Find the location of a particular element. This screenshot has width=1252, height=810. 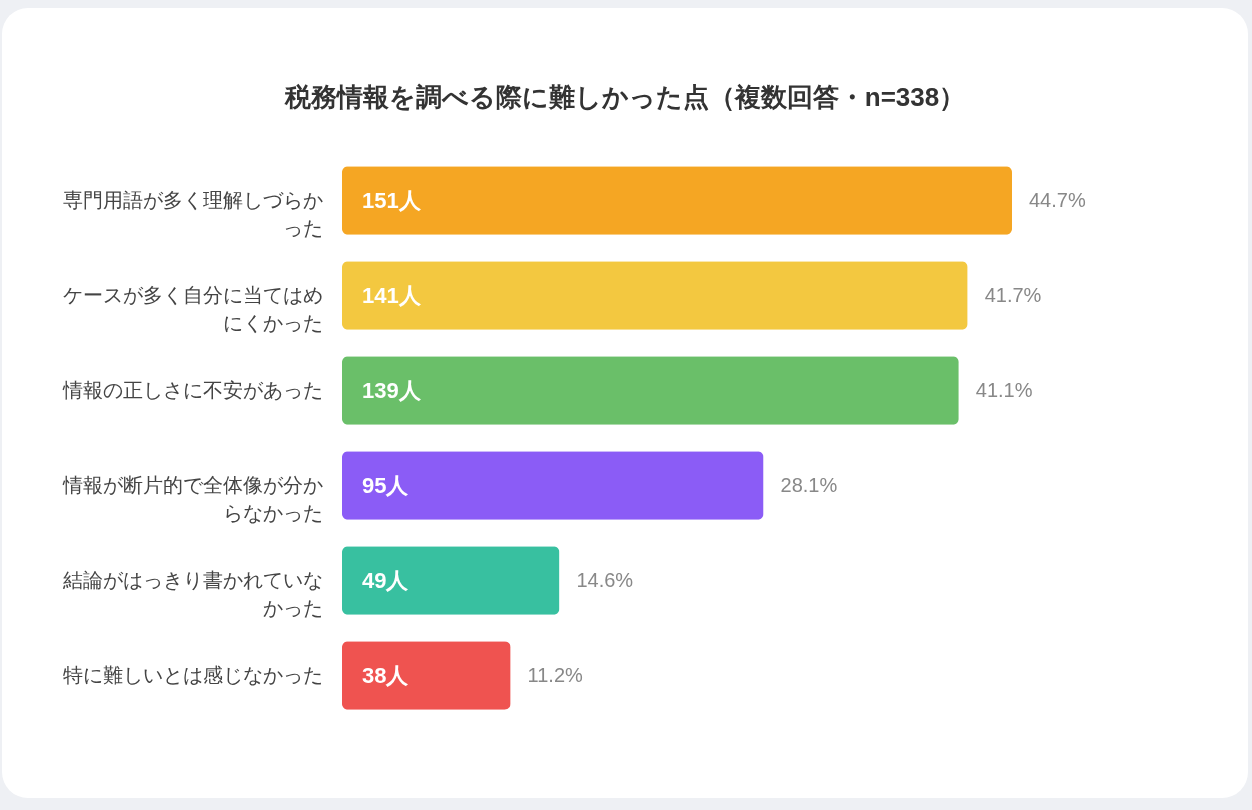

y-tick-label: 特に難しいとは感じなかった is located at coordinates (192, 674).